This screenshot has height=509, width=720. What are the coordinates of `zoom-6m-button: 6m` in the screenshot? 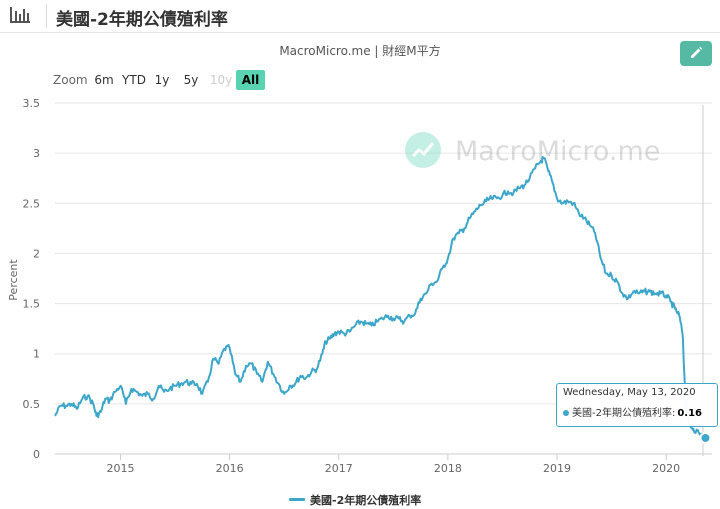 It's located at (104, 80).